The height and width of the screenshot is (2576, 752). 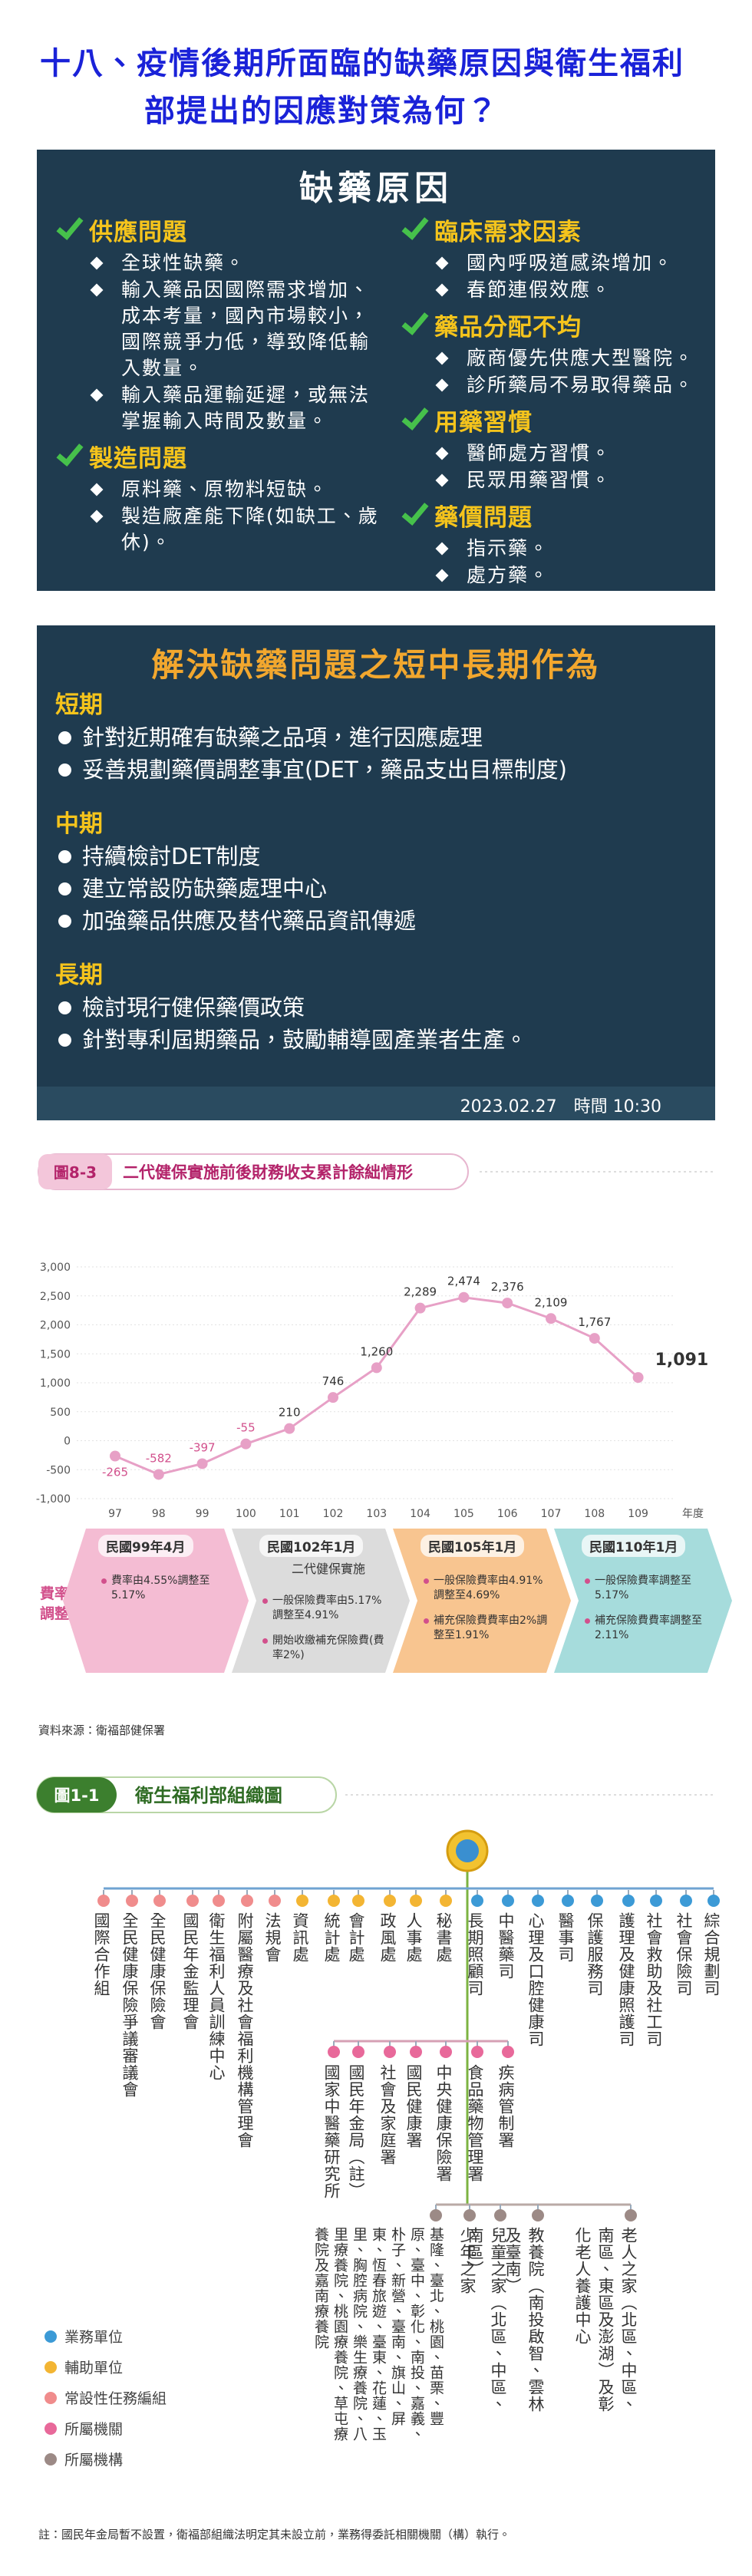 What do you see at coordinates (420, 1514) in the screenshot?
I see `x-tick-label: 104` at bounding box center [420, 1514].